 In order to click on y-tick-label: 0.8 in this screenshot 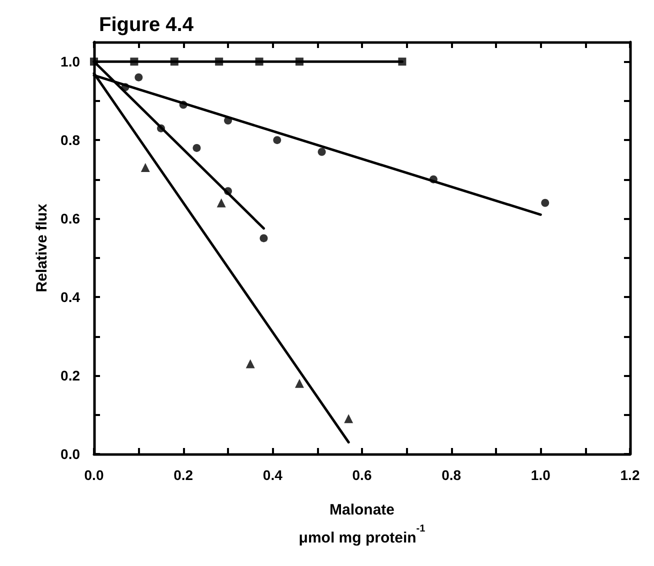, I will do `click(70, 140)`.